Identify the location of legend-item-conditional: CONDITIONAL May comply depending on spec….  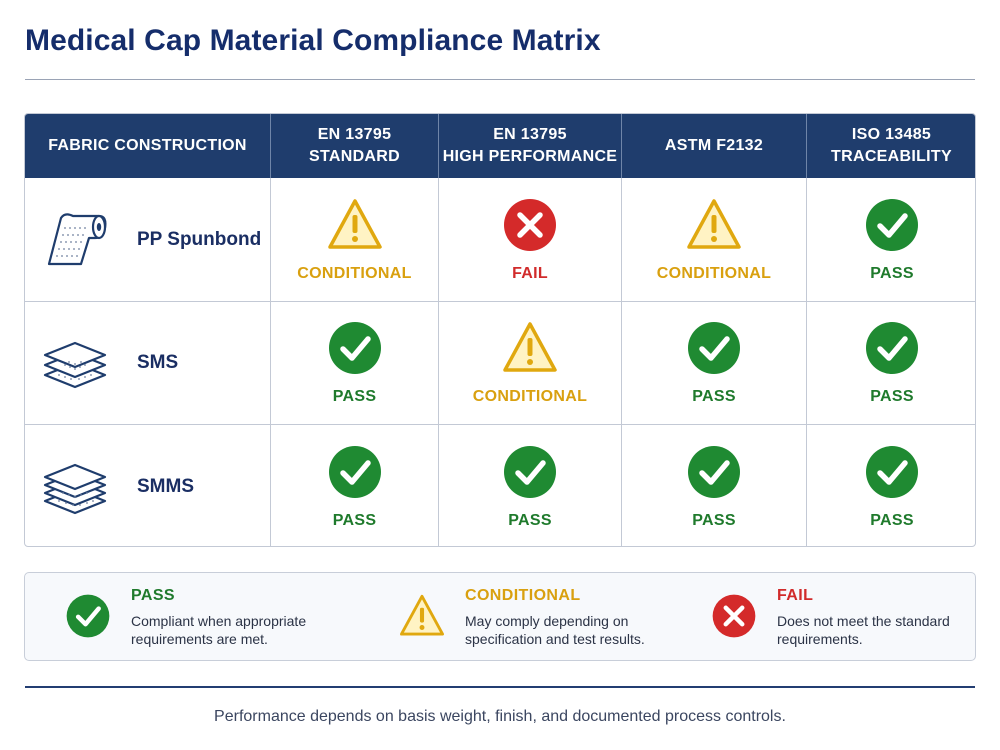
(549, 617).